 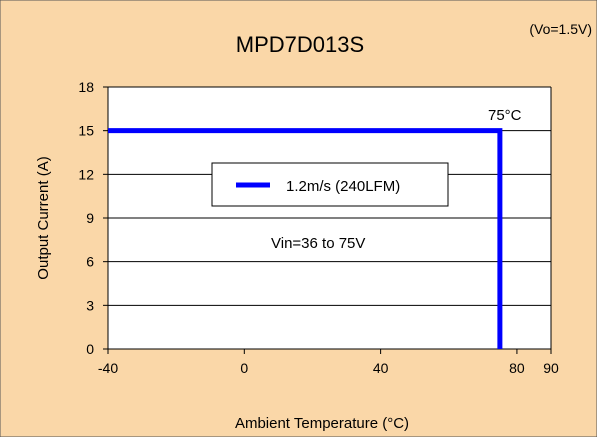 What do you see at coordinates (90, 305) in the screenshot?
I see `y-tick-label: 3` at bounding box center [90, 305].